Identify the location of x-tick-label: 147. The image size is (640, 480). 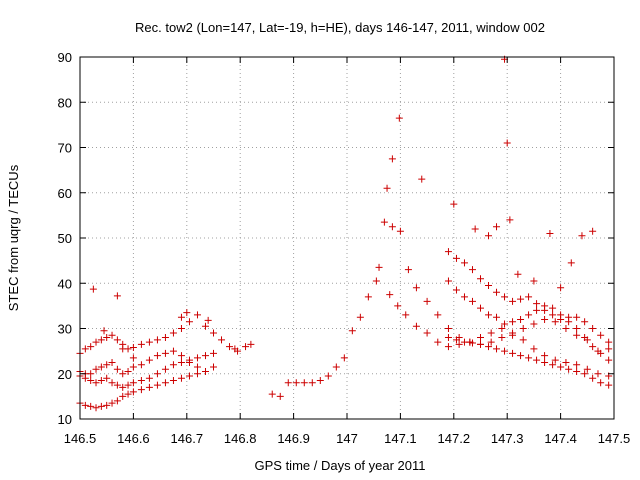
(347, 438).